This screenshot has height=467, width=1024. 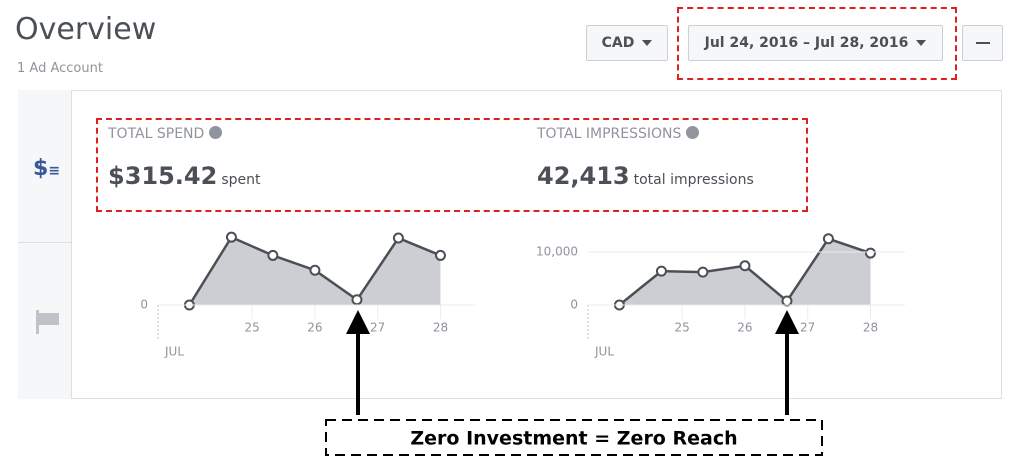 I want to click on metric-label-text: TOTAL SPEND, so click(x=156, y=134).